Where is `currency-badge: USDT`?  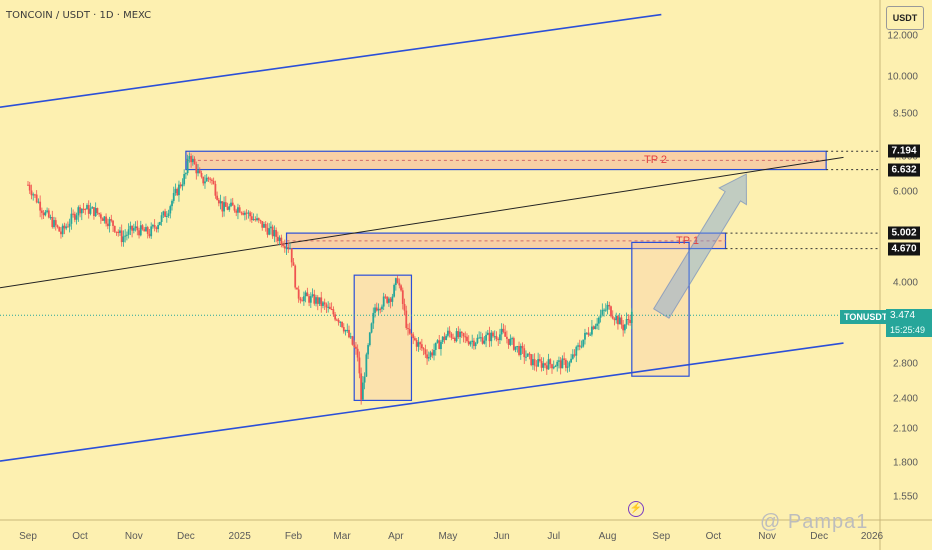 currency-badge: USDT is located at coordinates (905, 18).